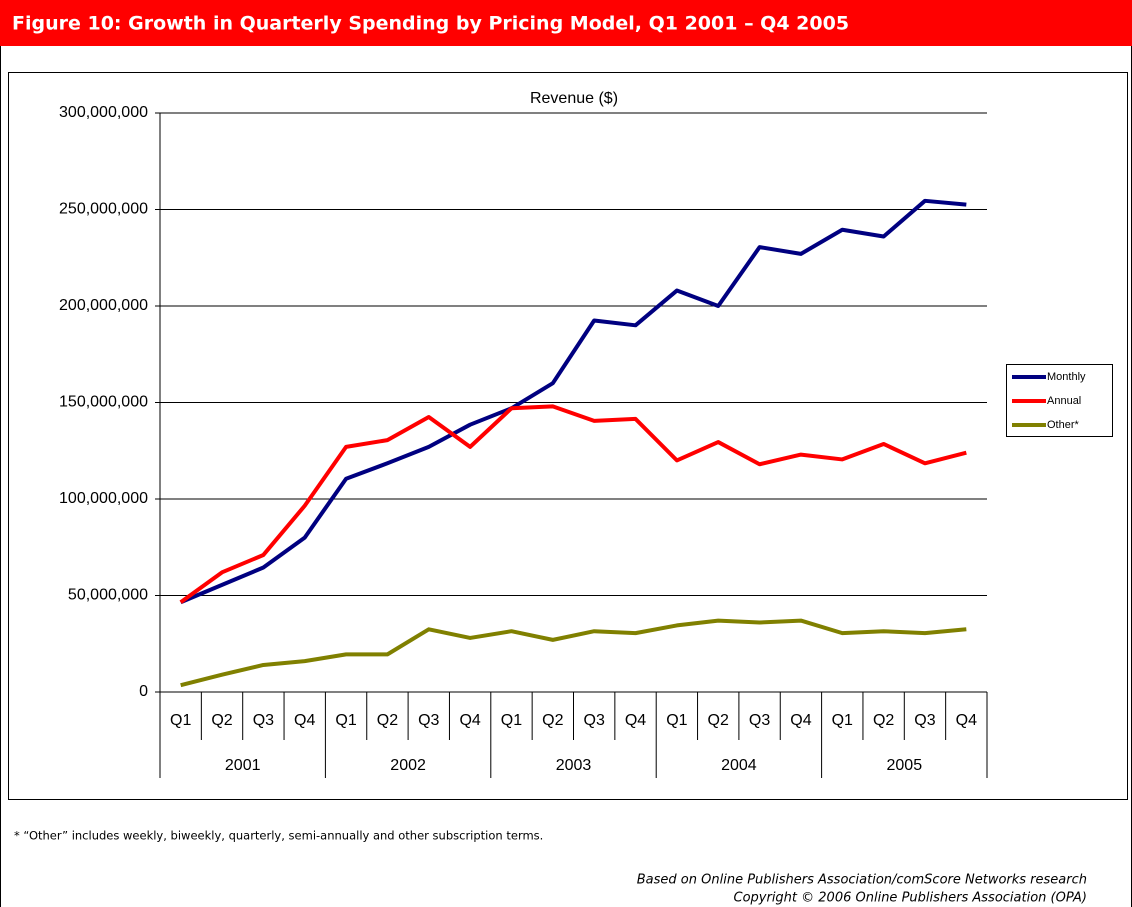 This screenshot has width=1132, height=907. I want to click on y-tick-label: 250,000,000, so click(103, 209).